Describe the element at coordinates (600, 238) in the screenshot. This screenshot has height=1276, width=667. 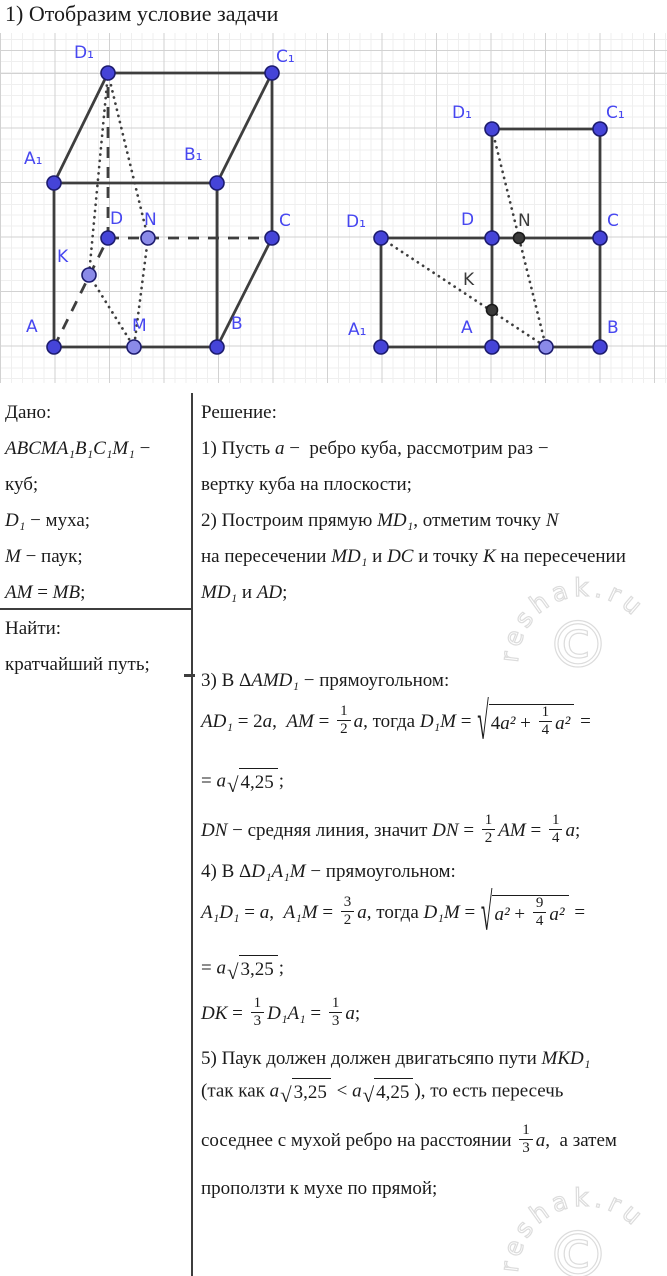
I see `point-C` at that location.